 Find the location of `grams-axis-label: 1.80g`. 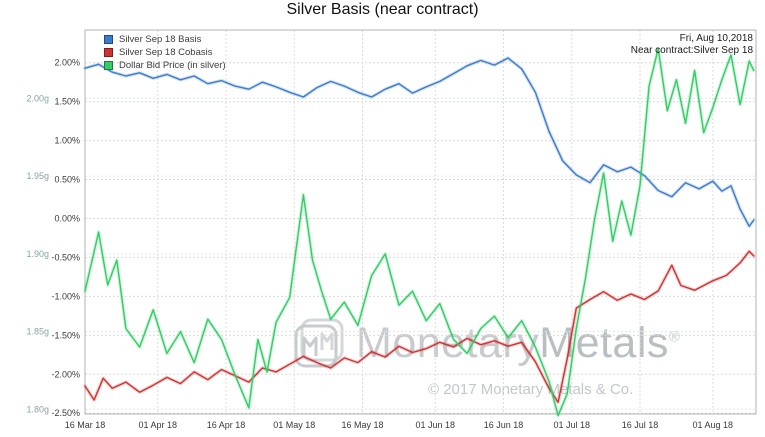

grams-axis-label: 1.80g is located at coordinates (37, 409).